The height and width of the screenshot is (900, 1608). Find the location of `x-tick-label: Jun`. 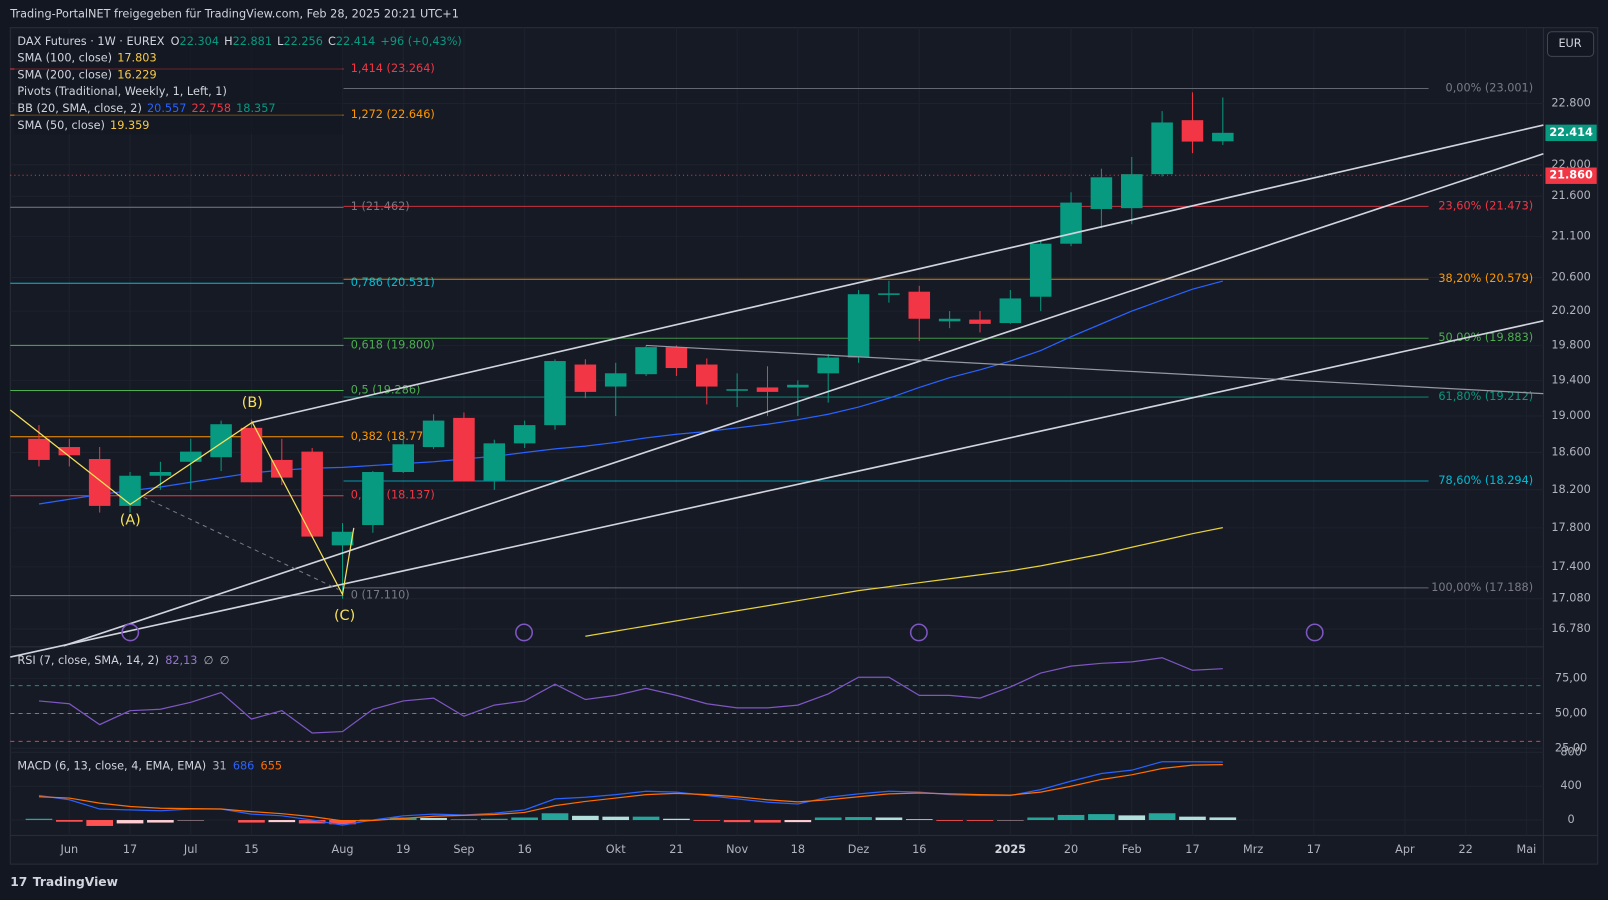

x-tick-label: Jun is located at coordinates (69, 849).